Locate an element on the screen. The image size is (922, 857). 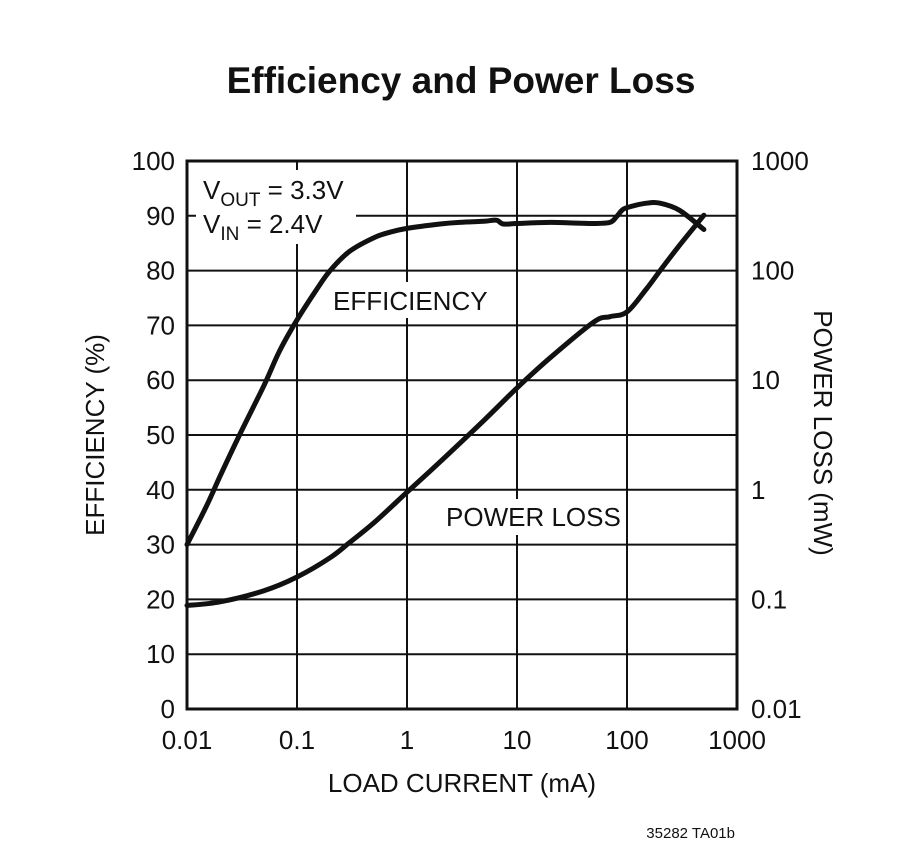
x-tick-label: 100 is located at coordinates (626, 740).